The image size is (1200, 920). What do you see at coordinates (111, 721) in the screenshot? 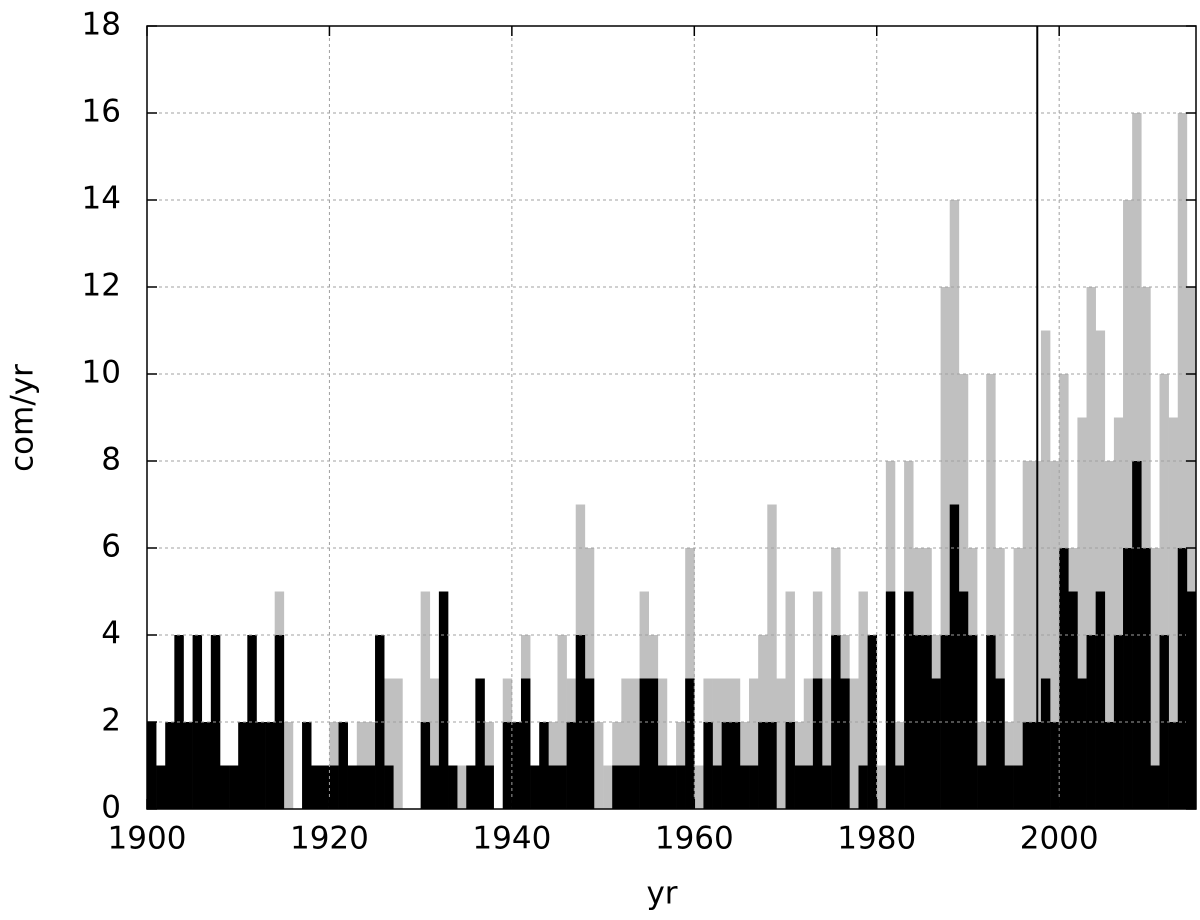
I see `y-tick-label: 2` at bounding box center [111, 721].